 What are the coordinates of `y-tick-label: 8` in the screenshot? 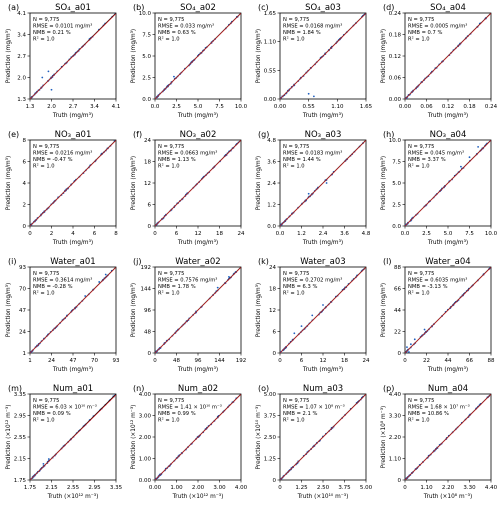 It's located at (25, 141).